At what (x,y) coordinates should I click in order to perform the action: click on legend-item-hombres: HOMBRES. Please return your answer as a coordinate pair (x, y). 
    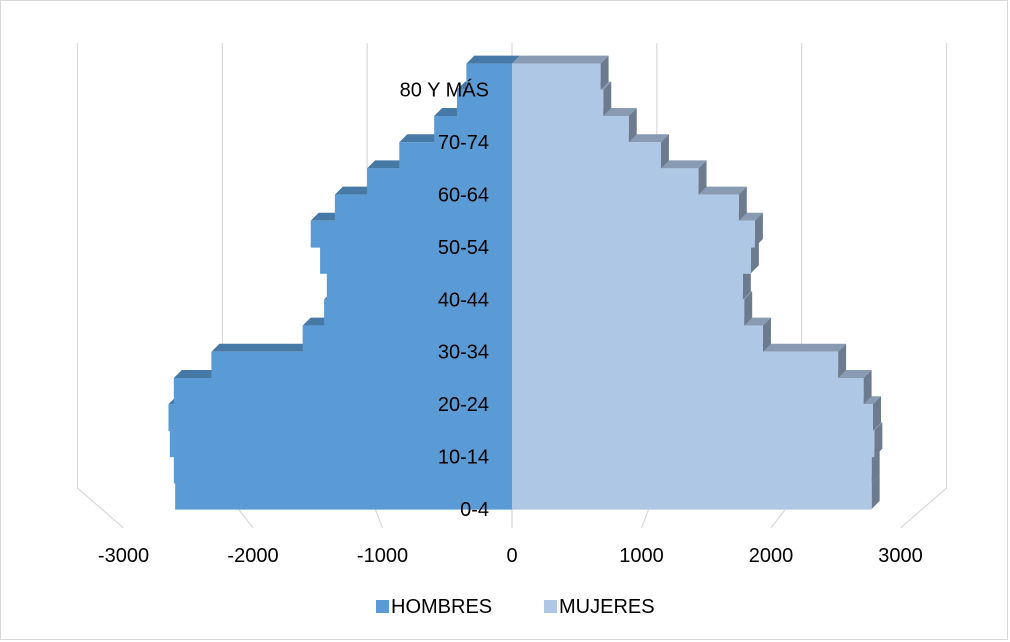
    Looking at the image, I should click on (434, 607).